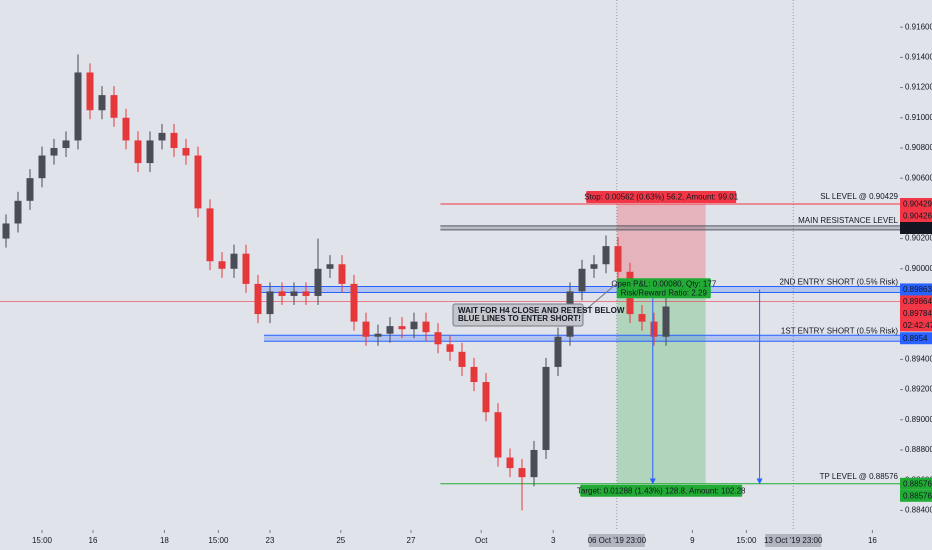 This screenshot has width=932, height=550. I want to click on pnl-label: Open P&L: 0.00080, Qty: 177, so click(664, 283).